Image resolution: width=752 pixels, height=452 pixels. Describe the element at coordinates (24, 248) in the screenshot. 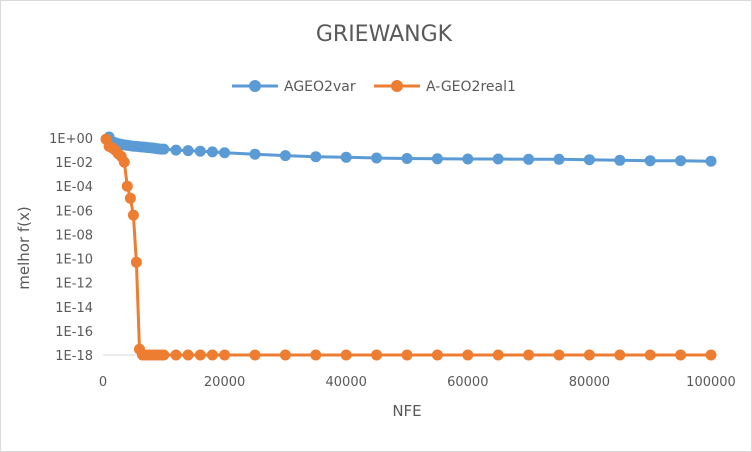

I see `y-axis-label: melhor f(x)` at that location.